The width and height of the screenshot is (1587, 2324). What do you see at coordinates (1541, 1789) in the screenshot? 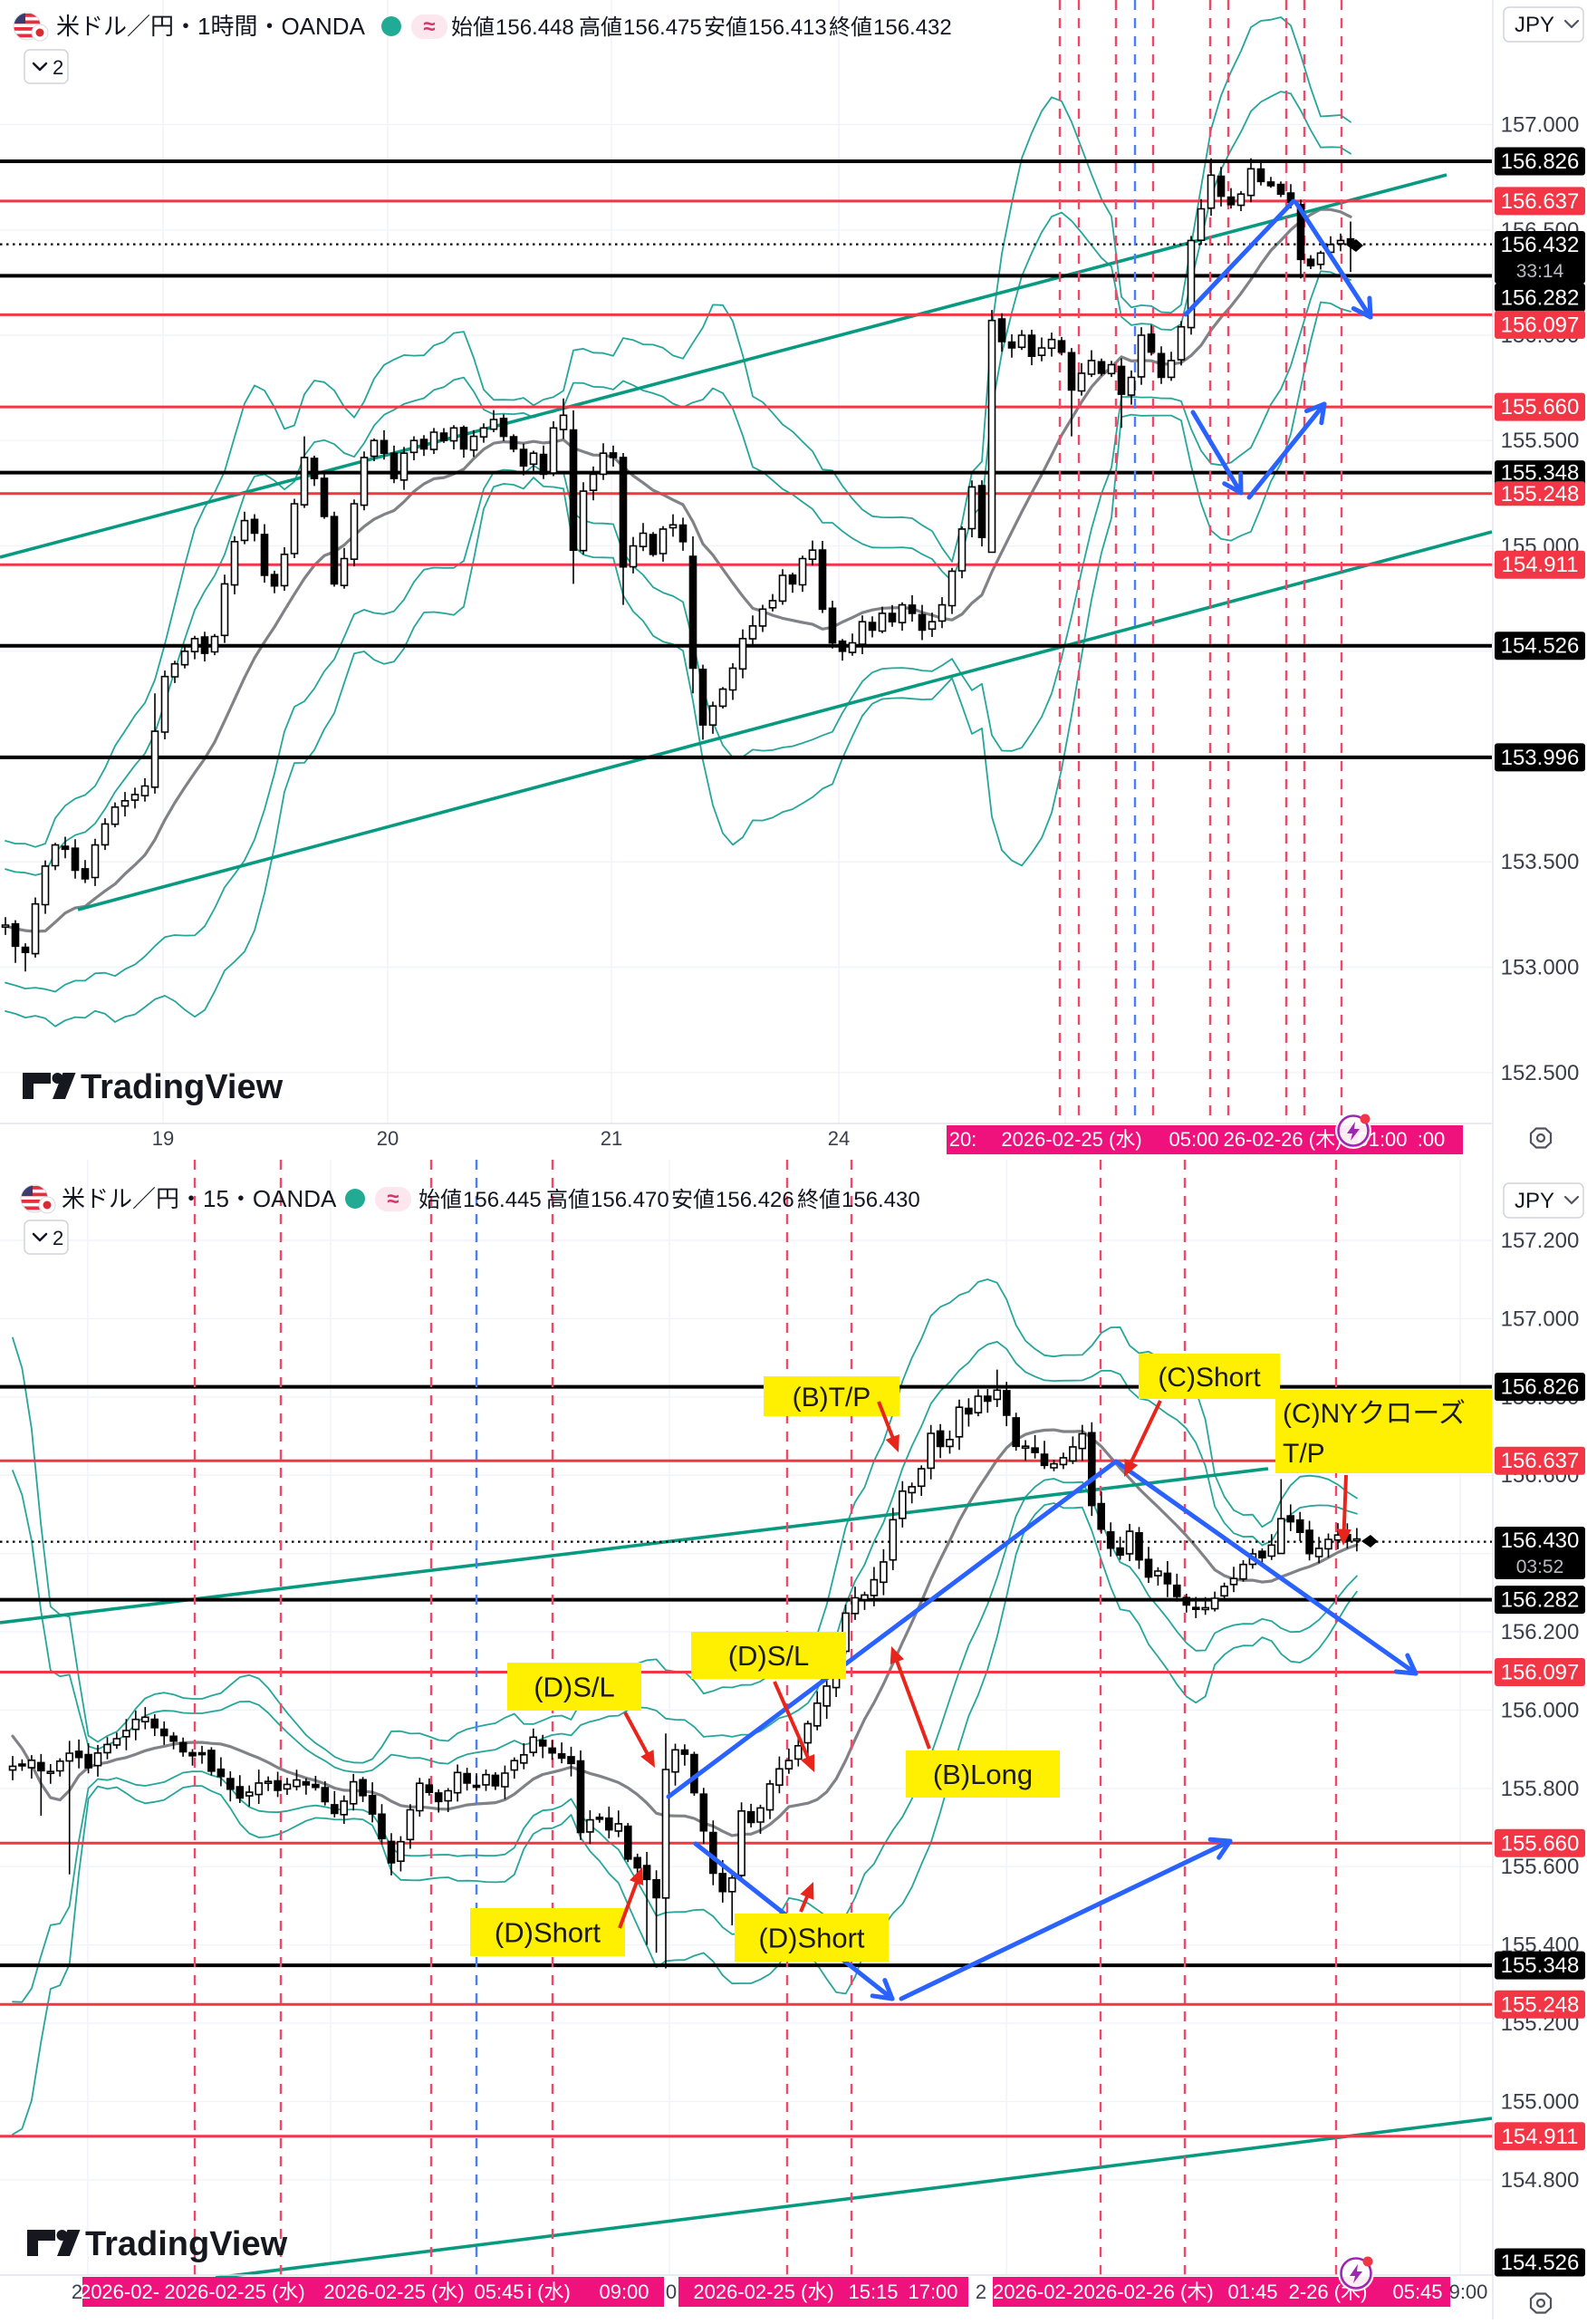
I see `svg-text: 155.800` at bounding box center [1541, 1789].